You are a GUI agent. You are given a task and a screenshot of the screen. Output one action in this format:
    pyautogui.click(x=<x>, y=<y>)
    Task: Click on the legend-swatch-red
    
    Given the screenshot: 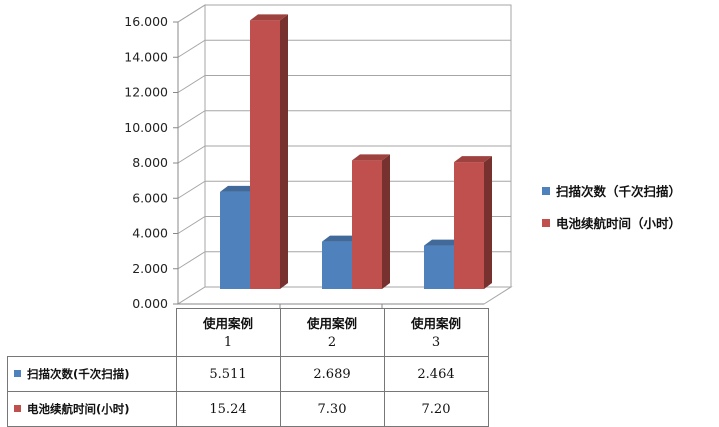 What is the action you would take?
    pyautogui.click(x=546, y=223)
    